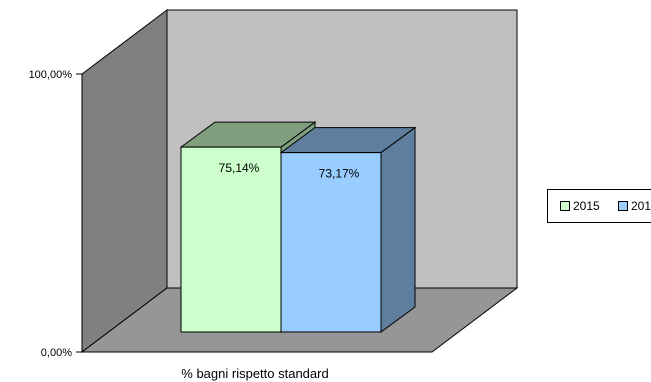 The height and width of the screenshot is (382, 651). I want to click on legend: 2015 2014, so click(599, 206).